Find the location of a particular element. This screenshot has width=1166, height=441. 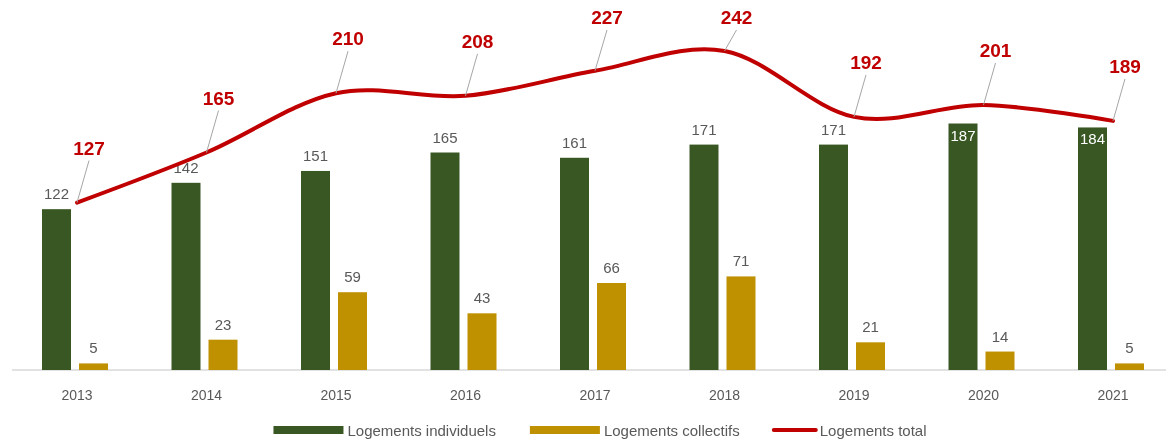

data-label: 210 is located at coordinates (348, 39).